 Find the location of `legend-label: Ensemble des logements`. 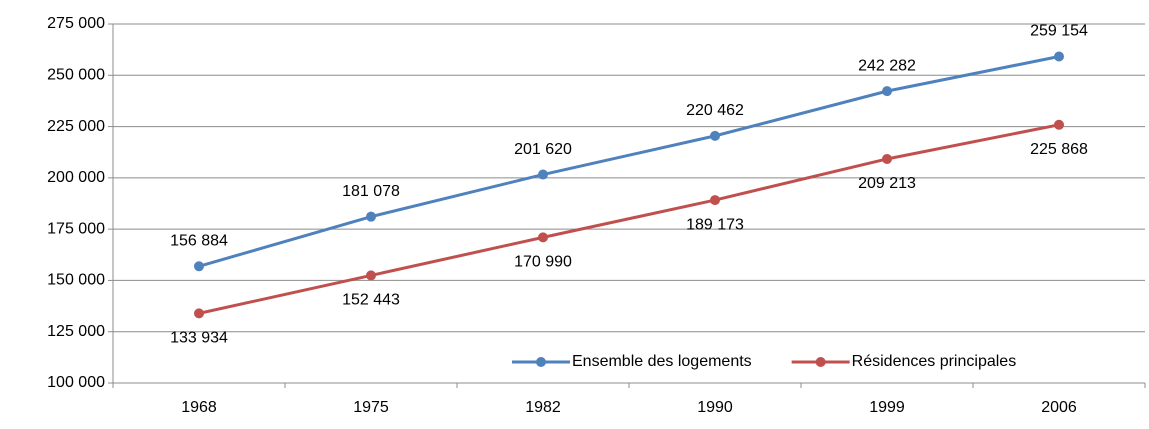

legend-label: Ensemble des logements is located at coordinates (662, 361).